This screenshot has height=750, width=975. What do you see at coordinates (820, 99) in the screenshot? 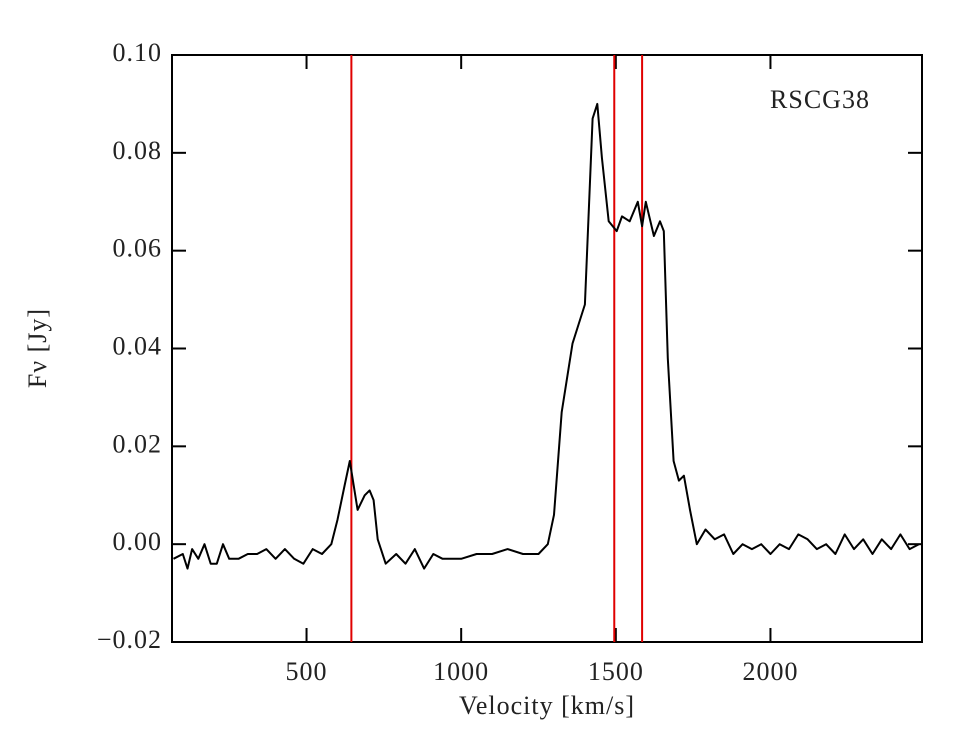
I see `annotation: RSCG38` at bounding box center [820, 99].